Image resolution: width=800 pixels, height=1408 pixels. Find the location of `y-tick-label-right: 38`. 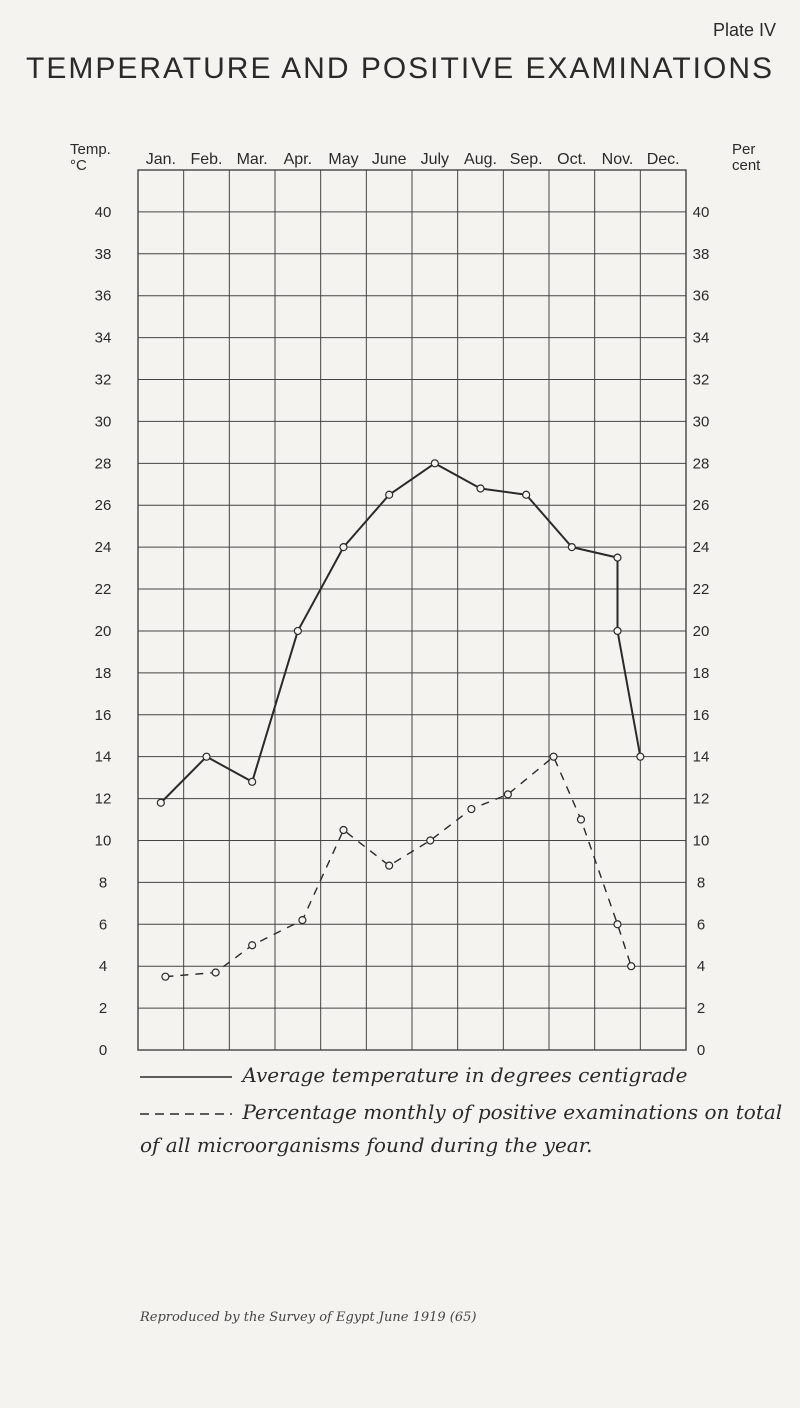

y-tick-label-right: 38 is located at coordinates (701, 254).